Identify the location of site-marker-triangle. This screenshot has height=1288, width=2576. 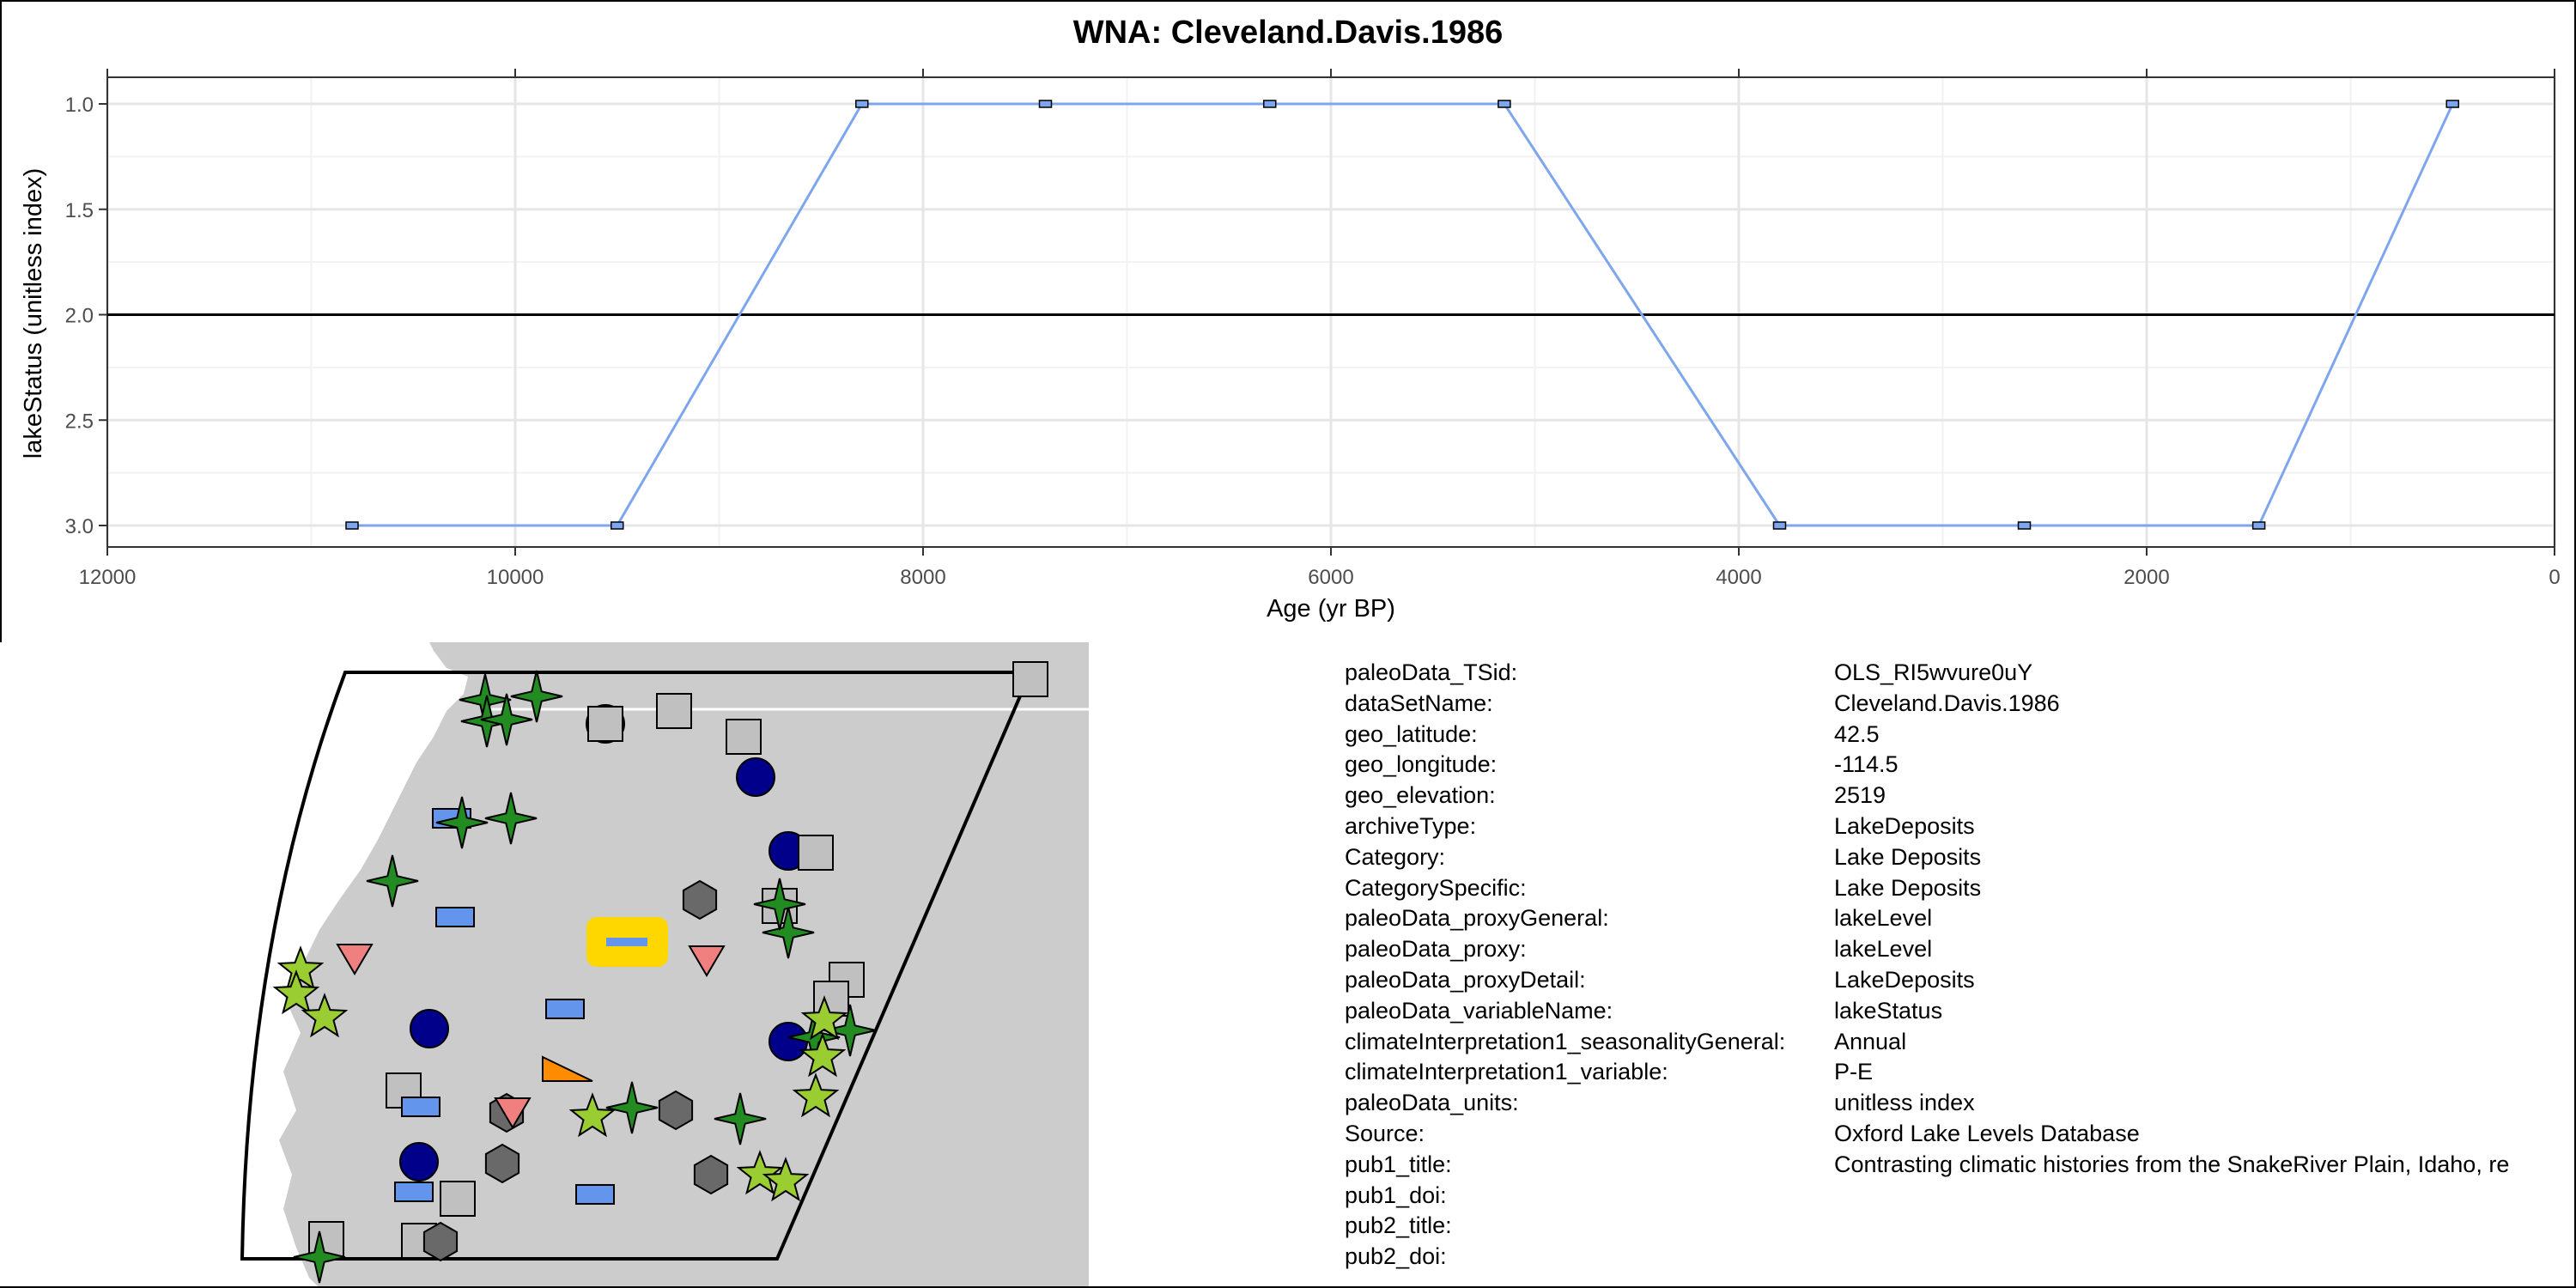
(567, 1068).